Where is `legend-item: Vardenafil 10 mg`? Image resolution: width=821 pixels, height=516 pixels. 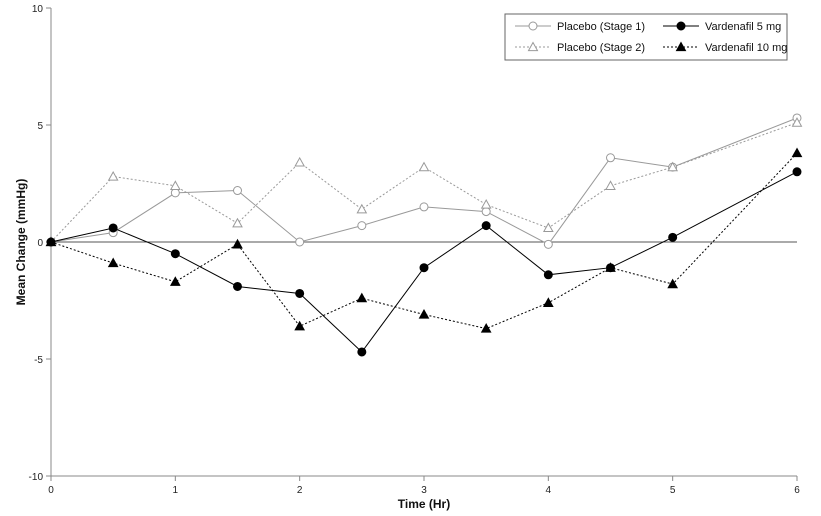
legend-item: Vardenafil 10 mg is located at coordinates (725, 47).